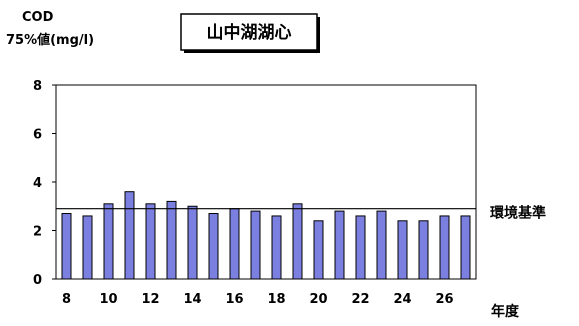 This screenshot has width=579, height=326. Describe the element at coordinates (50, 40) in the screenshot. I see `y-axis-label-line2: 75%値(mg/l)` at that location.